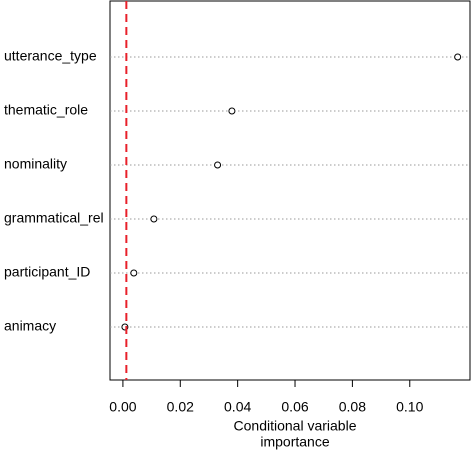 This screenshot has width=474, height=457. What do you see at coordinates (50, 56) in the screenshot?
I see `y-tick-label: utterance_type` at bounding box center [50, 56].